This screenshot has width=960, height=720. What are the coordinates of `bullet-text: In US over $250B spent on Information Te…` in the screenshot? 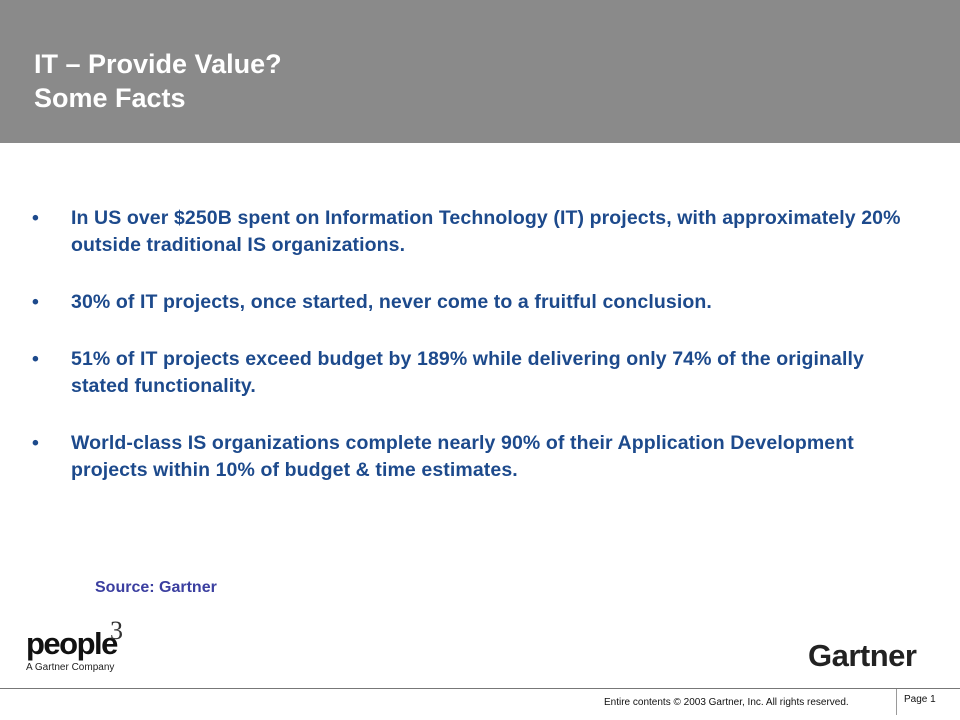 It's located at (486, 231).